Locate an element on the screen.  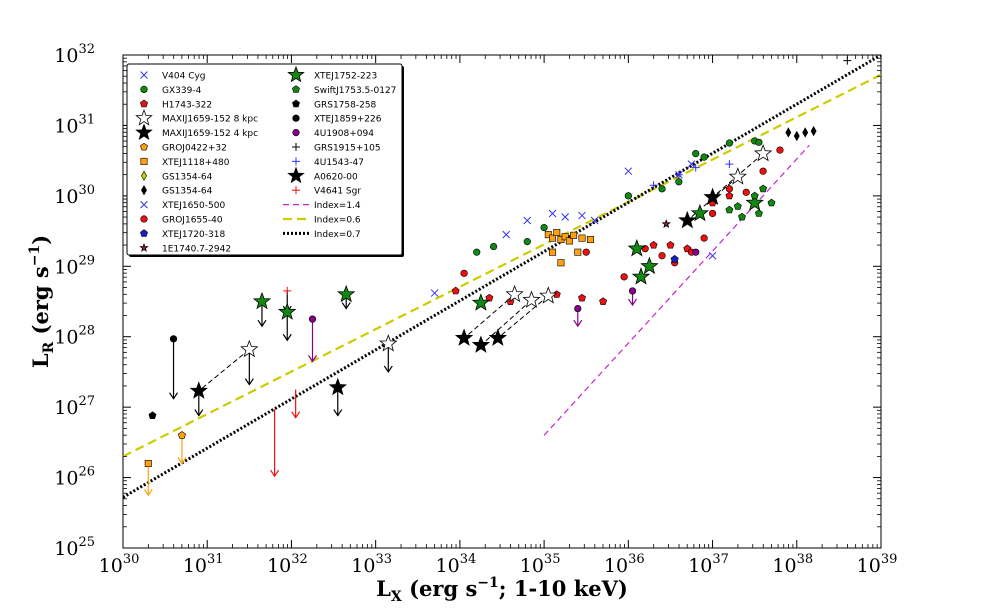
x-tick-label: 1034 is located at coordinates (456, 564).